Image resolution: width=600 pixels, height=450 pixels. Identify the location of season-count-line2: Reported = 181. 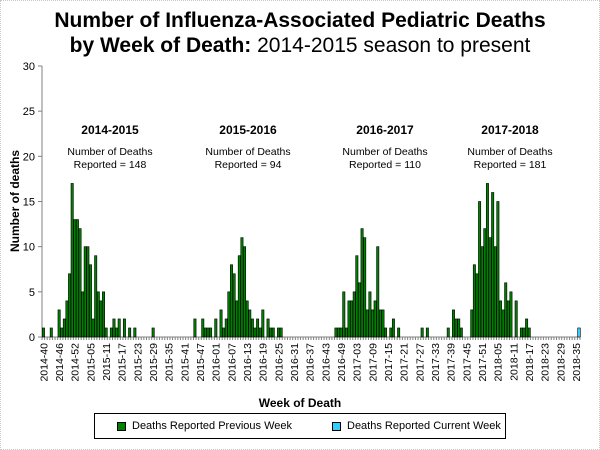
(510, 165).